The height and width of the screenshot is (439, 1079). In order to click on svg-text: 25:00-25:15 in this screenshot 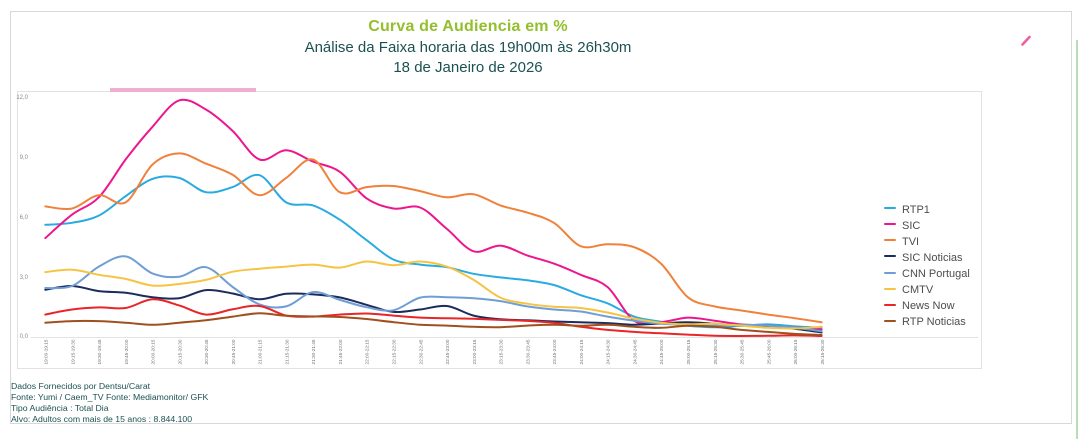, I will do `click(688, 351)`.